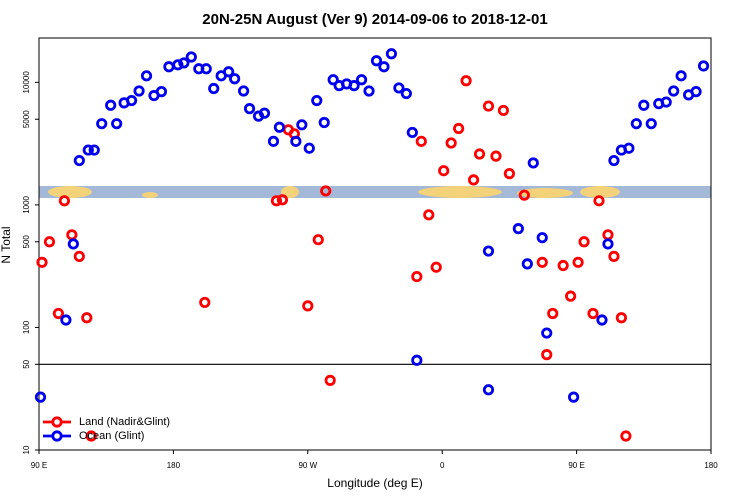 The image size is (750, 500). I want to click on legend-label: Land (Nadir&Glint), so click(124, 422).